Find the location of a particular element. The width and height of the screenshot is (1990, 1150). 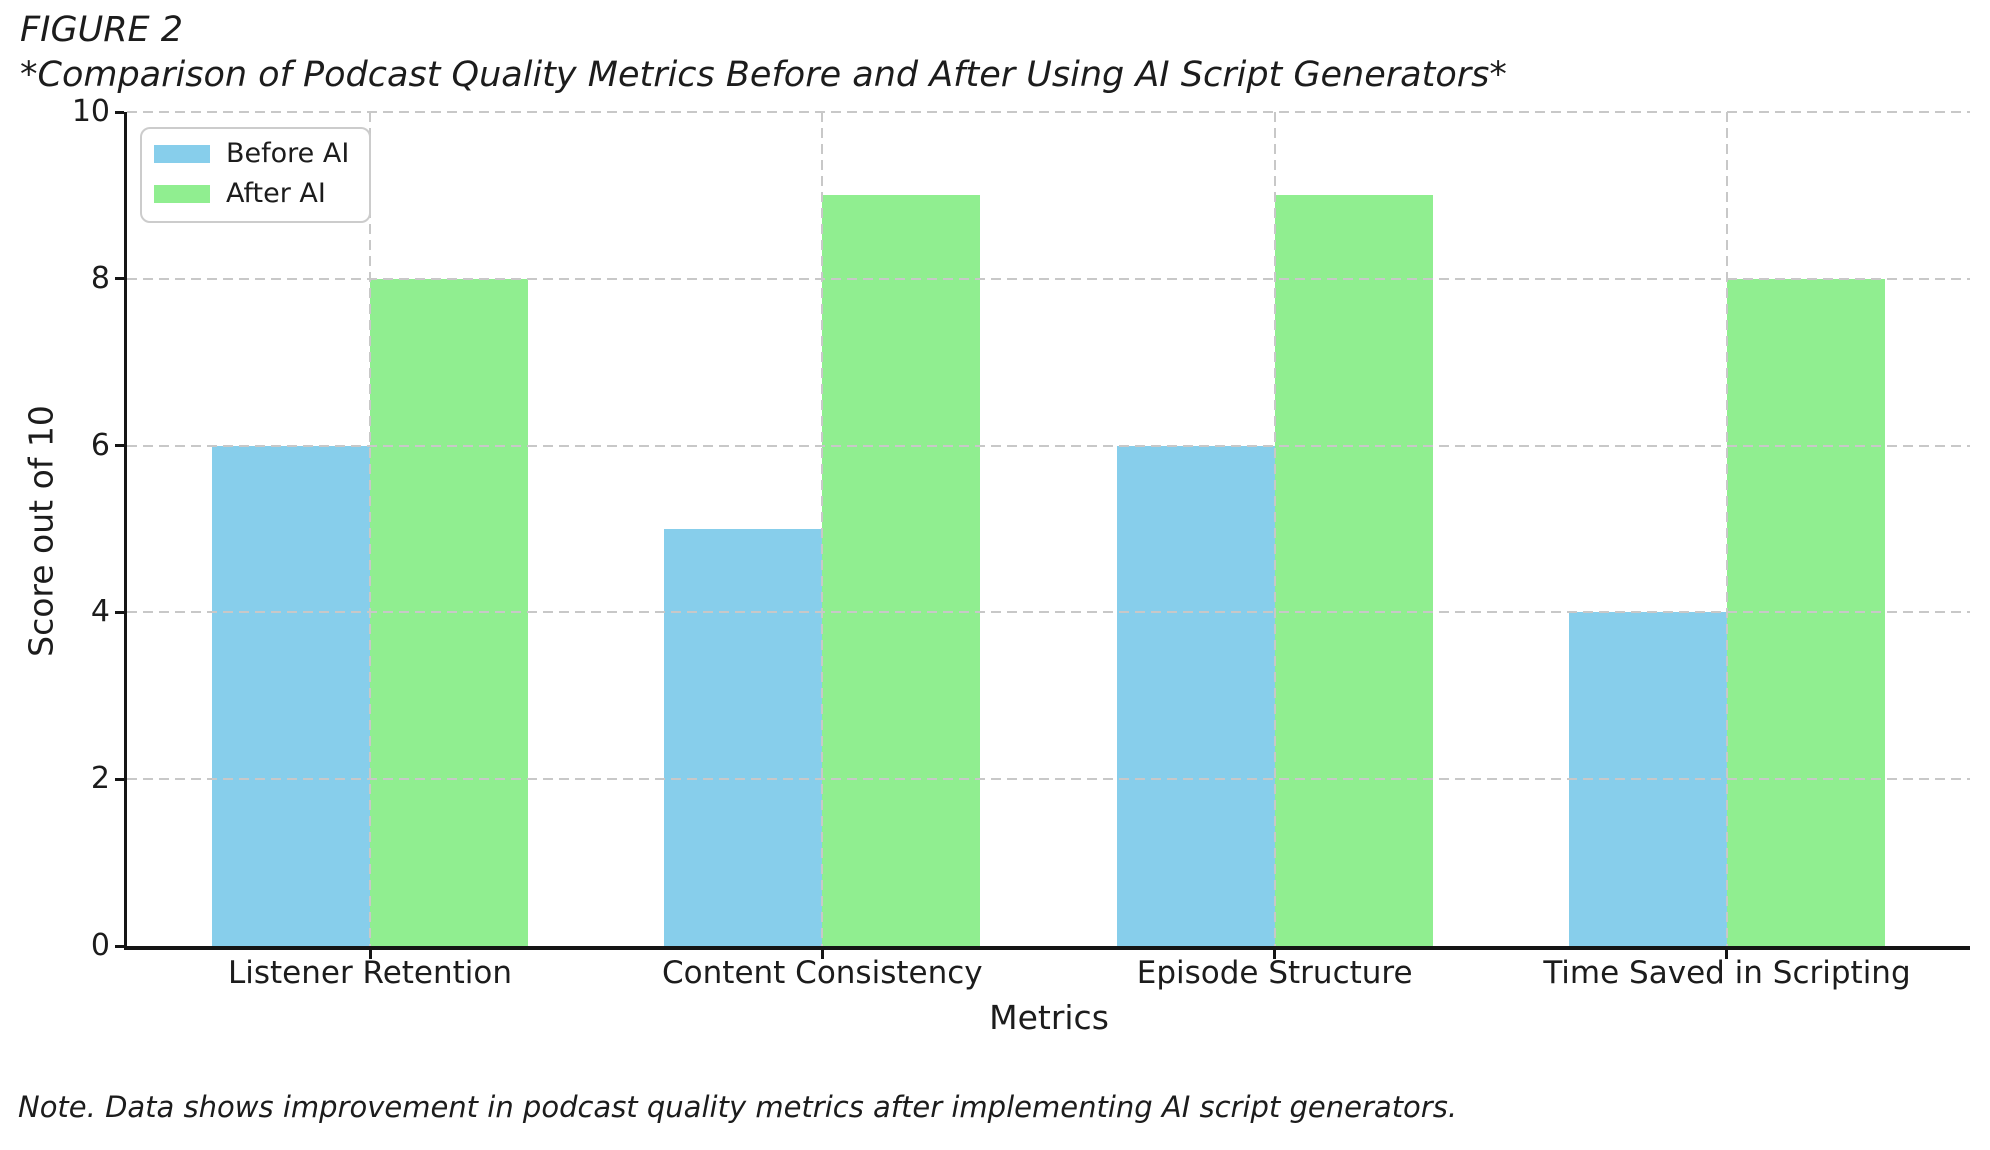

y-axis-spine is located at coordinates (125, 531).